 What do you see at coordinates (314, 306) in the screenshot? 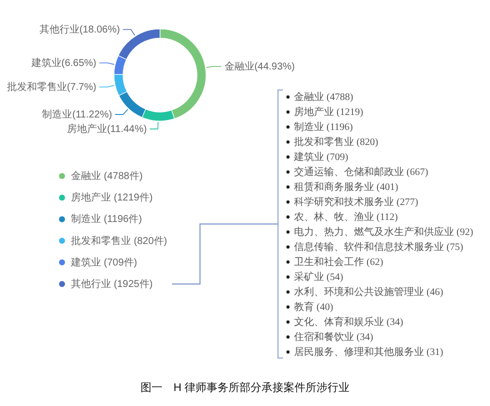
I see `text: 教育 (40)` at bounding box center [314, 306].